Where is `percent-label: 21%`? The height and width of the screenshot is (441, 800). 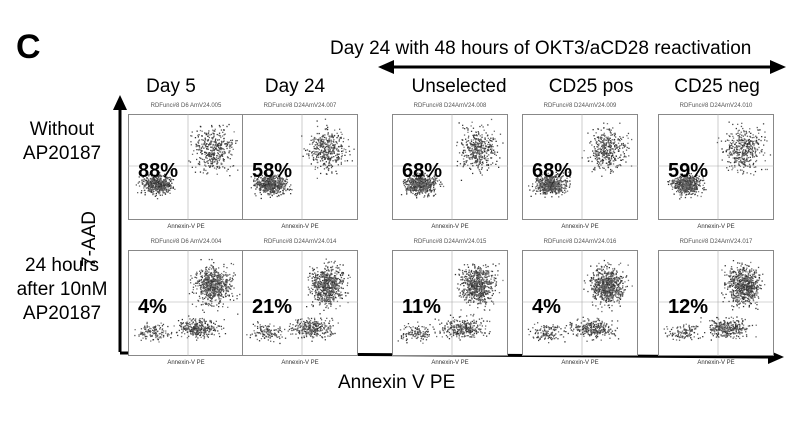
percent-label: 21% is located at coordinates (272, 307).